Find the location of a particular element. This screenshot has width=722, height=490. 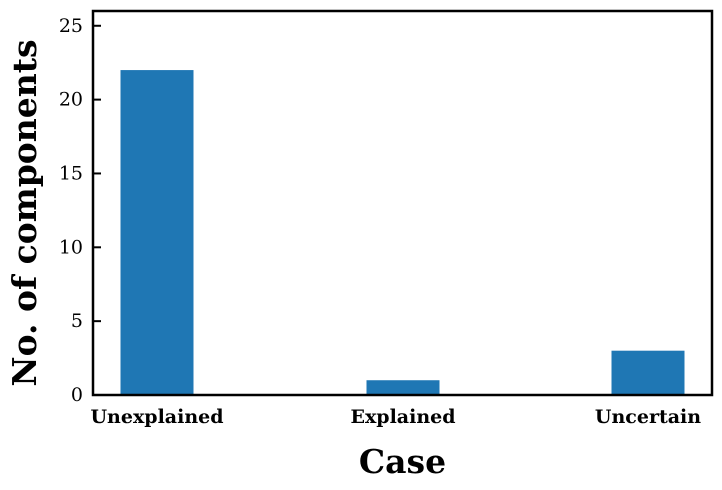

bar-uncertain is located at coordinates (648, 372).